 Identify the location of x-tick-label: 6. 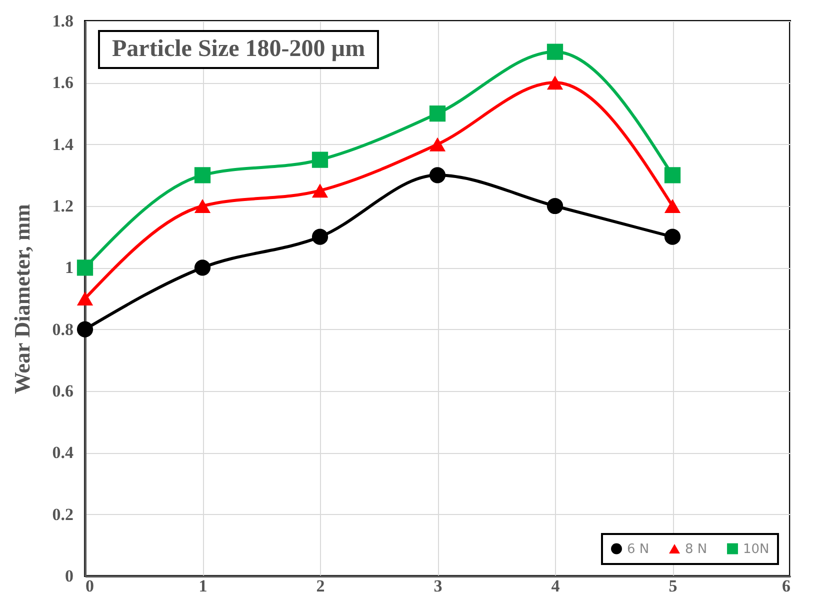
(786, 586).